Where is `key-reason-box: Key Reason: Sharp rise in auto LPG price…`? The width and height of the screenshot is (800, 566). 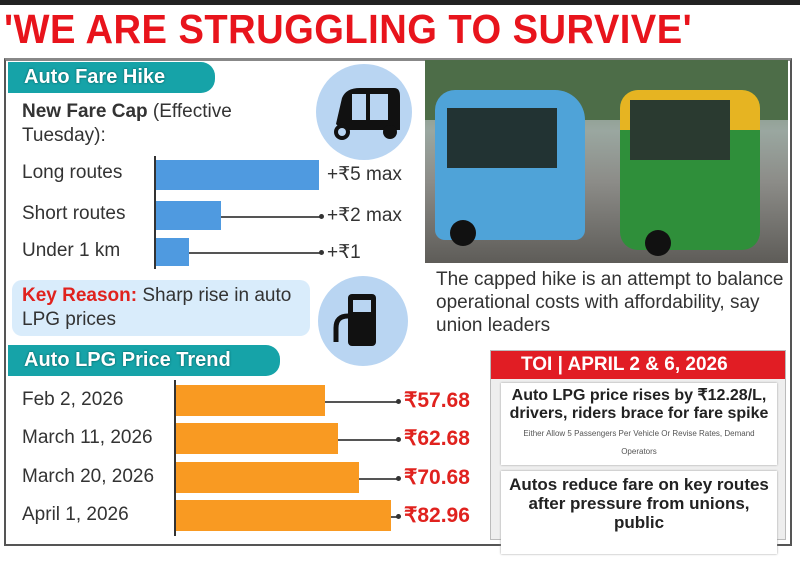 key-reason-box: Key Reason: Sharp rise in auto LPG price… is located at coordinates (161, 308).